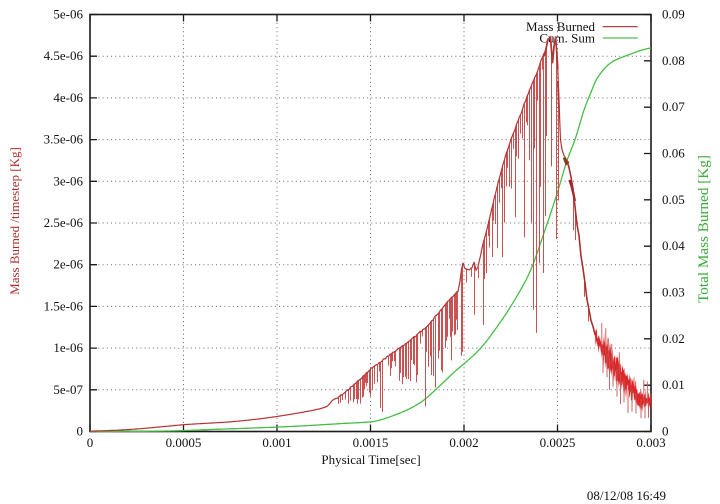  I want to click on svg-text: 0.001, so click(276, 442).